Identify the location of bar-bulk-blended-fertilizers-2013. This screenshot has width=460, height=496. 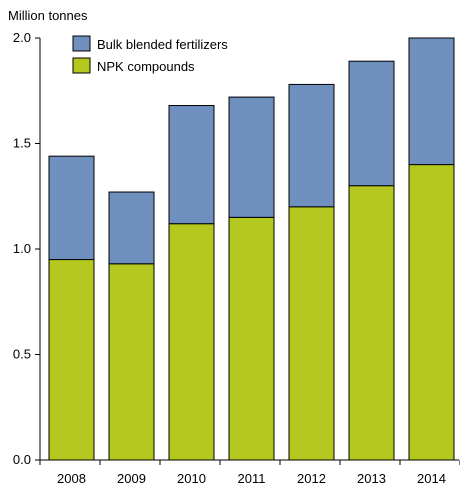
(371, 123).